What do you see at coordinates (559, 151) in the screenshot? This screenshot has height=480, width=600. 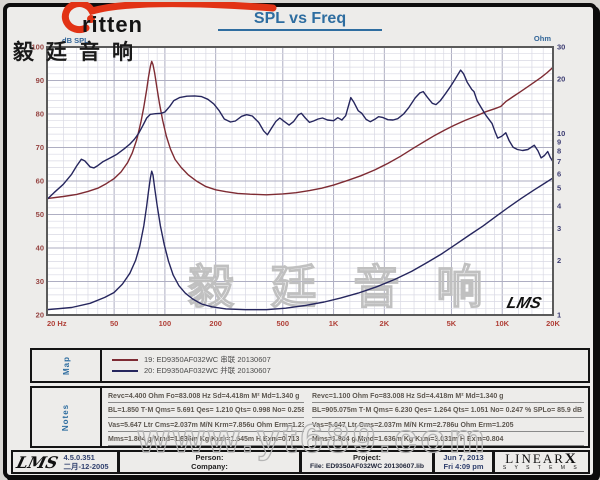 I see `svg-text: 8` at bounding box center [559, 151].